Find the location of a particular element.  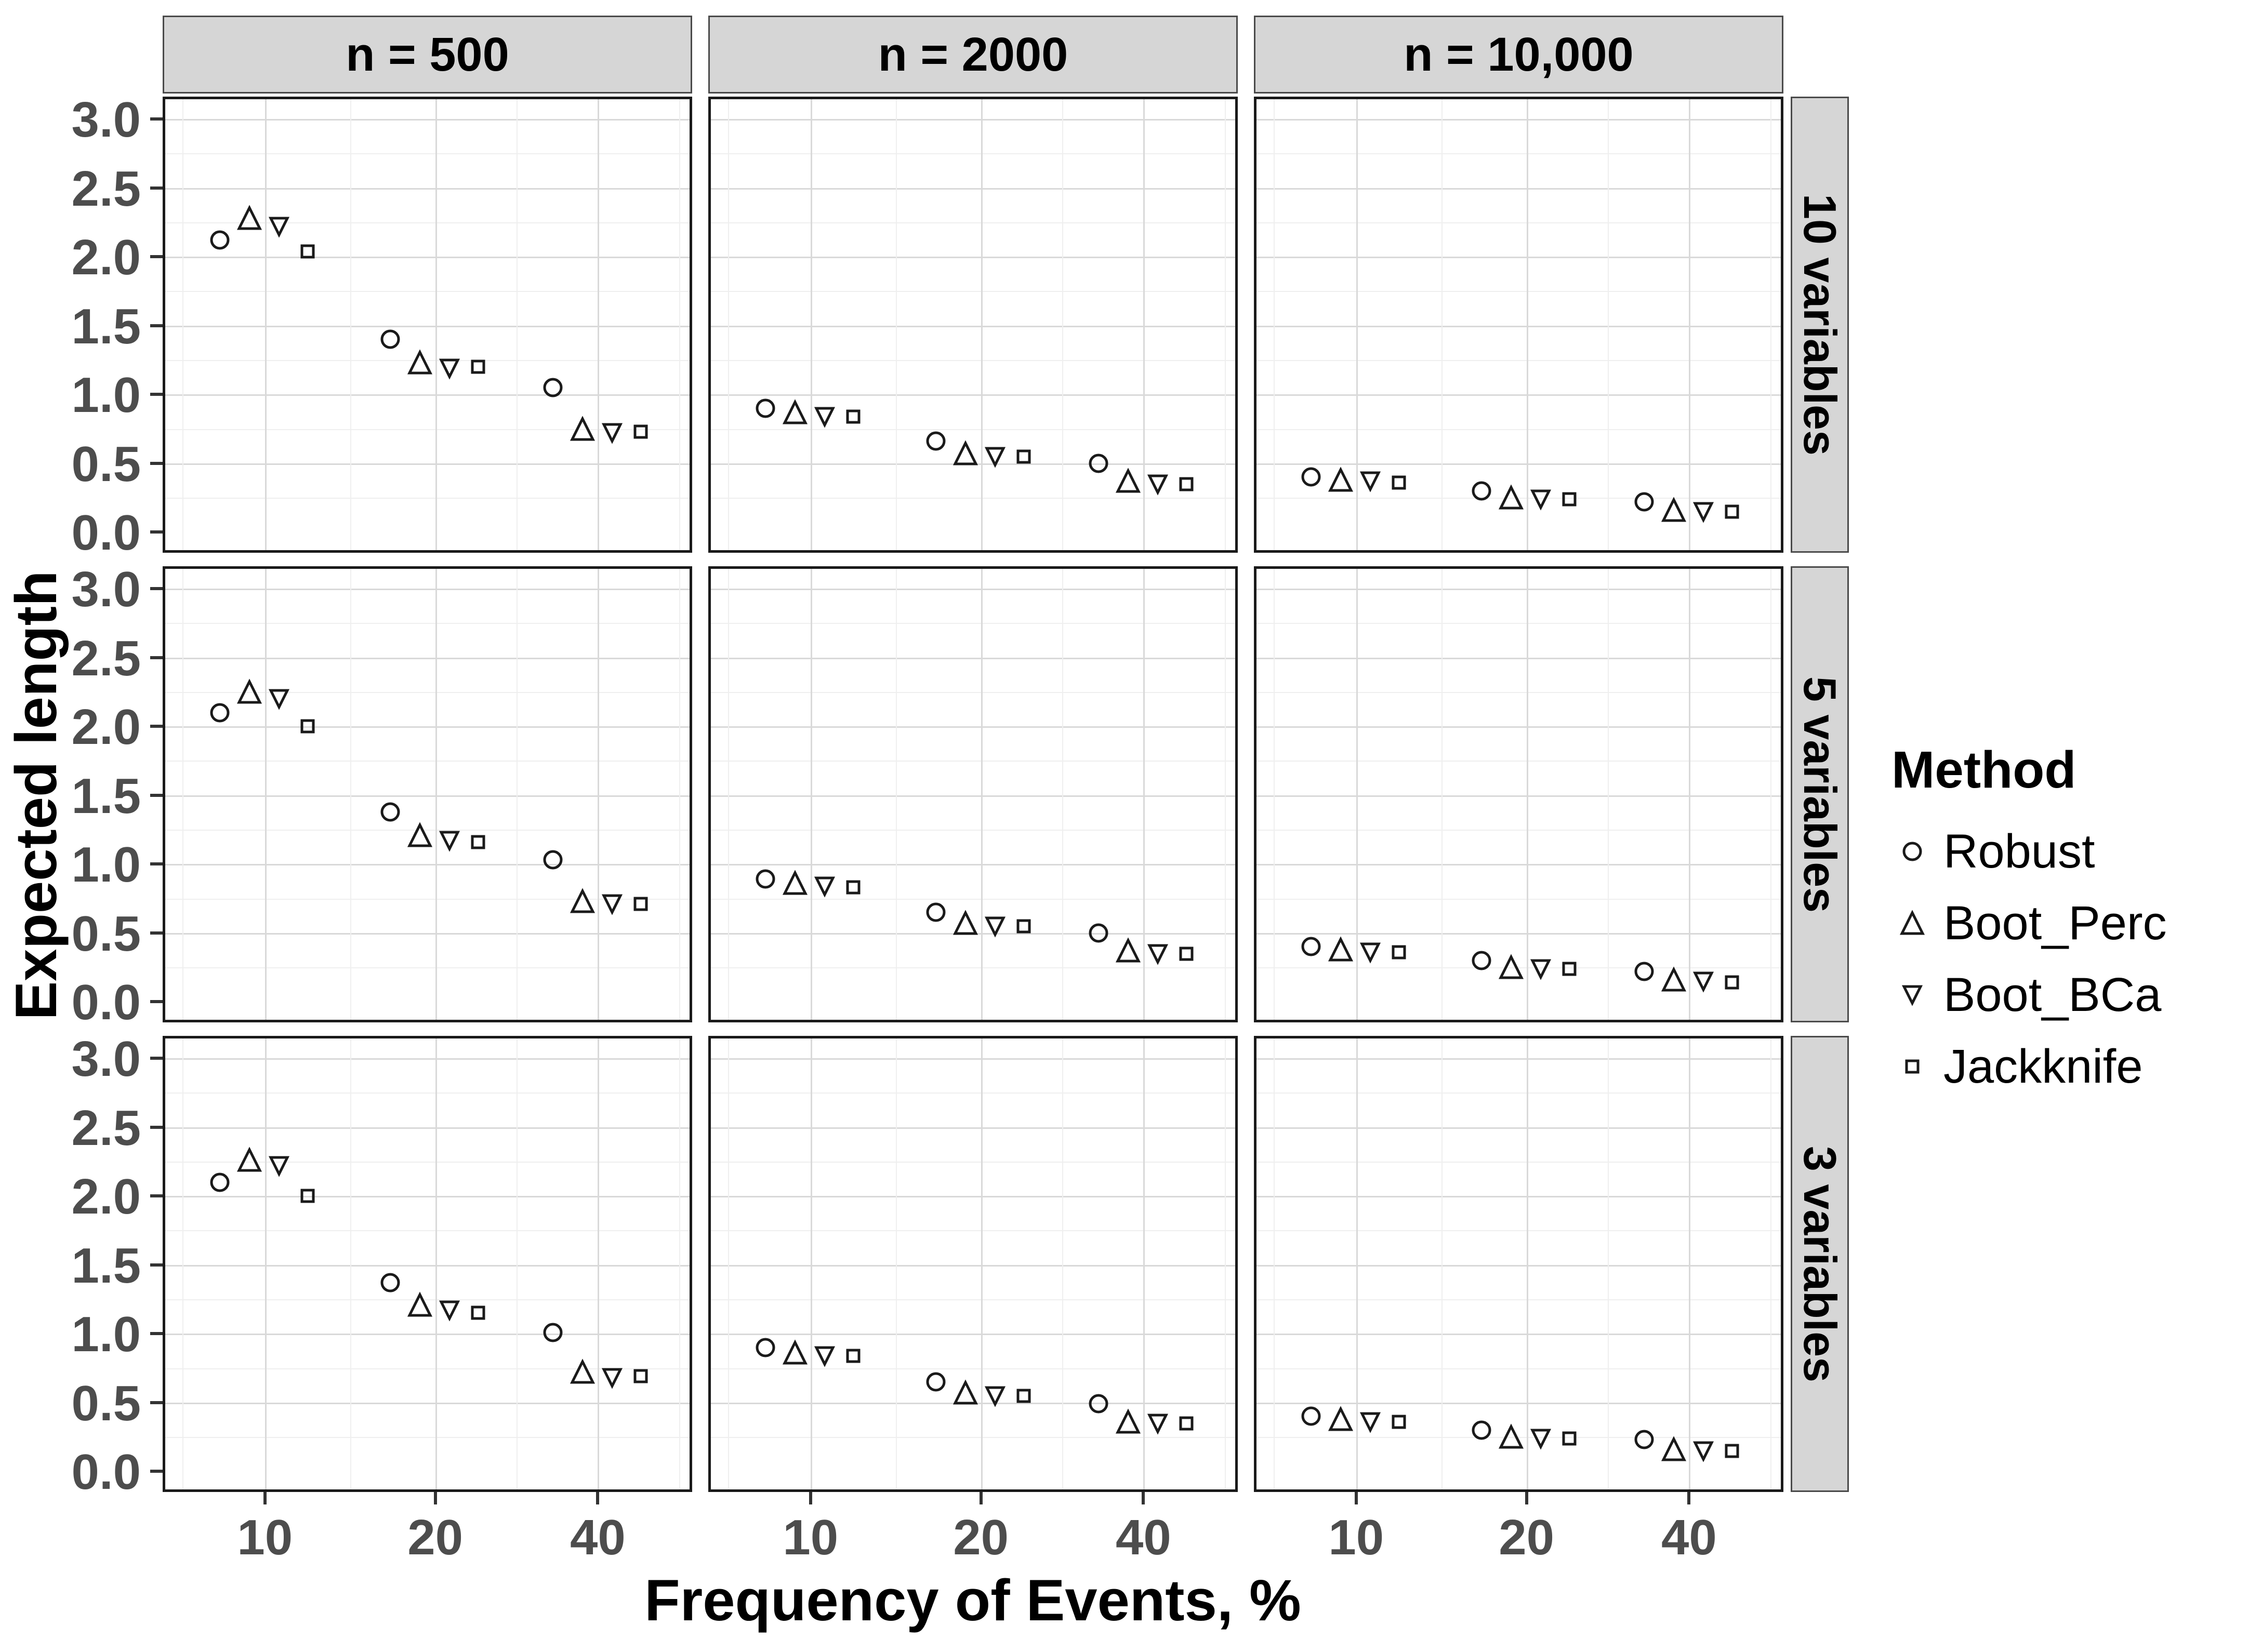

facet-column-strip: n = 2000 is located at coordinates (973, 55).